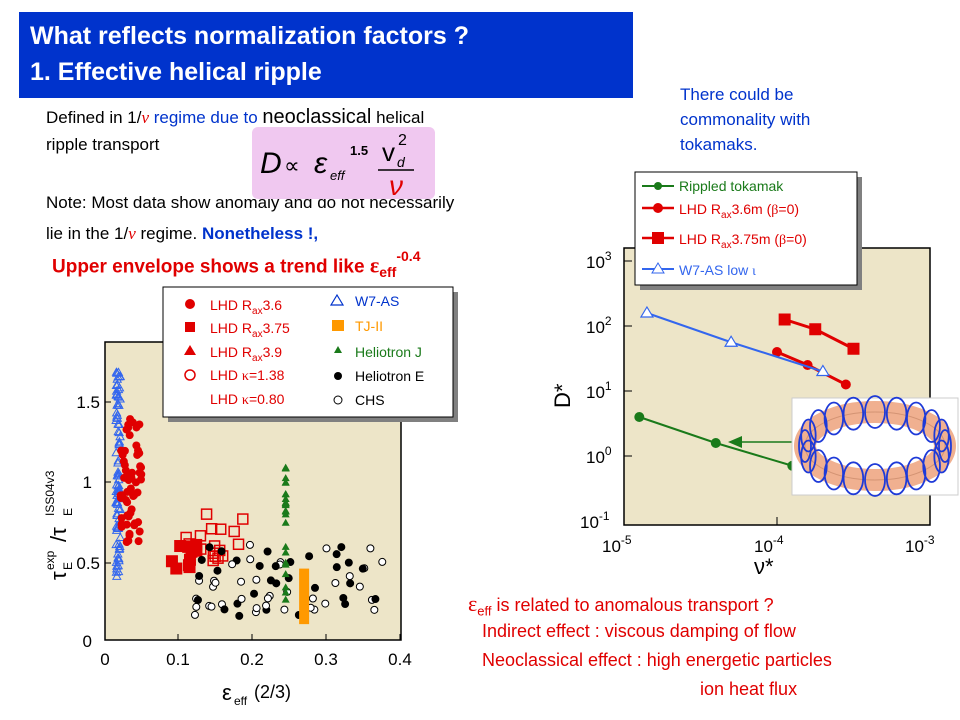 This screenshot has height=720, width=960. I want to click on eq-nu: ν, so click(396, 184).